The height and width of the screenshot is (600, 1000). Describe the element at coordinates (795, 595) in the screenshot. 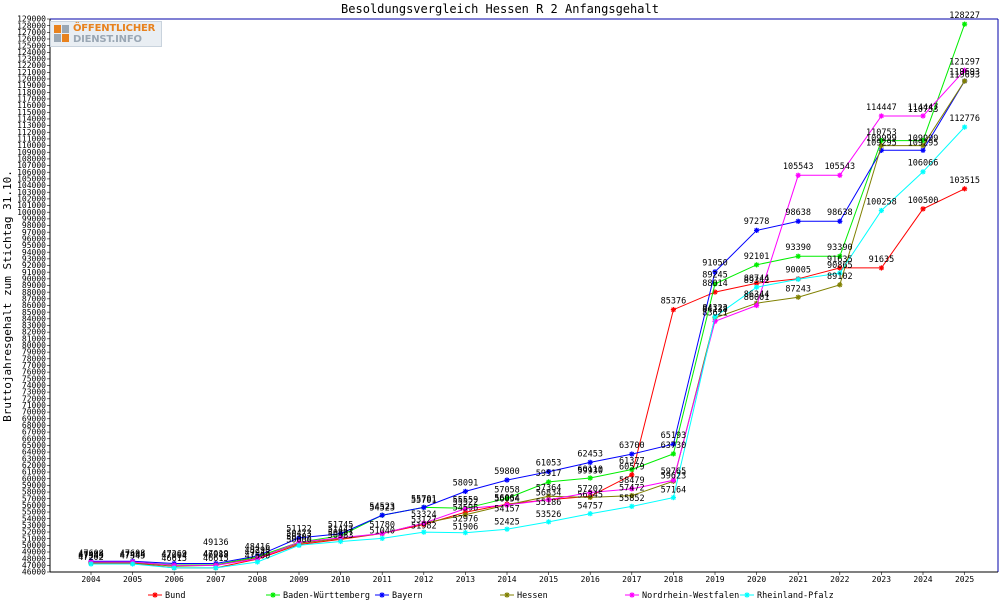

I see `legend-label: Rheinland-Pfalz` at that location.